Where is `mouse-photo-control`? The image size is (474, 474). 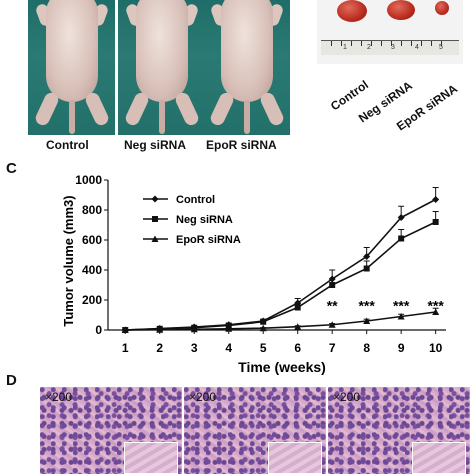
mouse-photo-control is located at coordinates (71, 67).